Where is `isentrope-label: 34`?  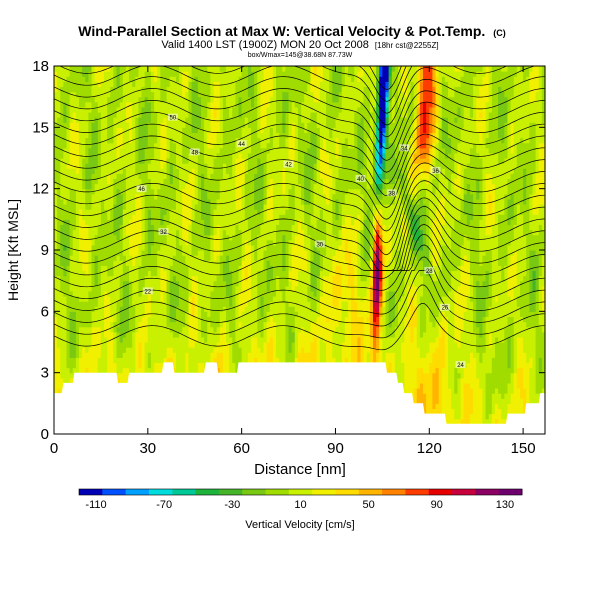 isentrope-label: 34 is located at coordinates (404, 149).